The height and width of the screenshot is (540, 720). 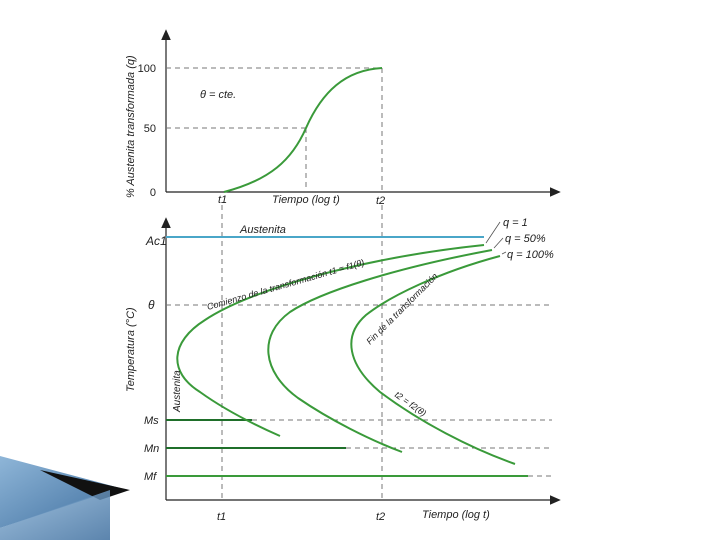 What do you see at coordinates (151, 449) in the screenshot?
I see `mn-label: Mn` at bounding box center [151, 449].